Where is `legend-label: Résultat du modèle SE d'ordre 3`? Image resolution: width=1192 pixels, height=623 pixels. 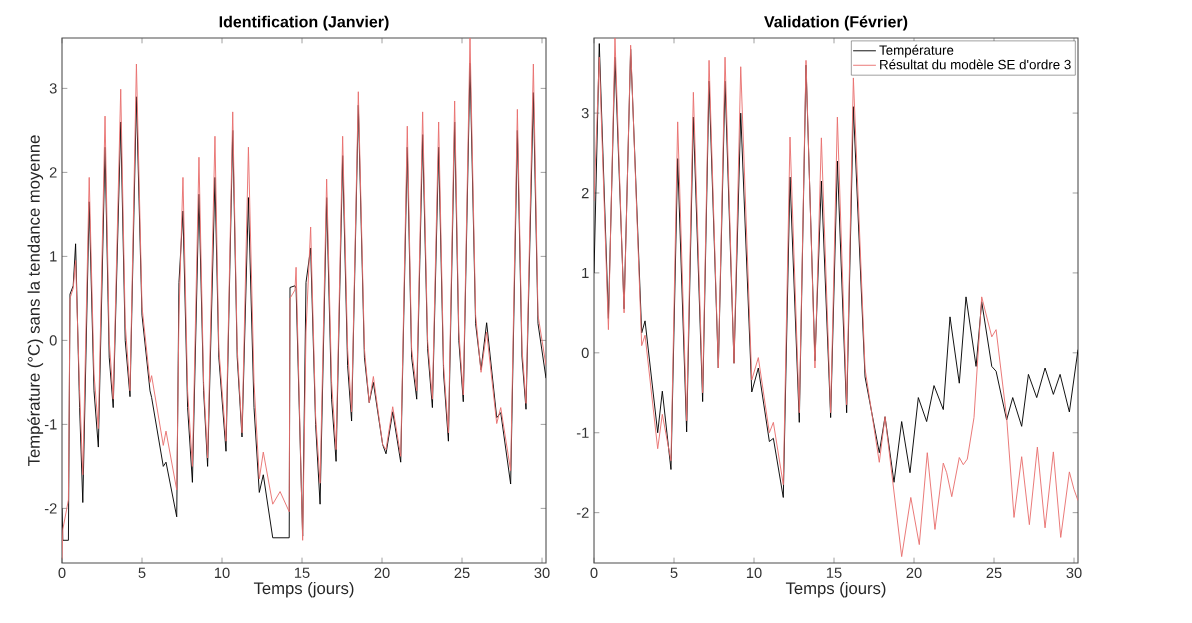 legend-label: Résultat du modèle SE d'ordre 3 is located at coordinates (975, 64).